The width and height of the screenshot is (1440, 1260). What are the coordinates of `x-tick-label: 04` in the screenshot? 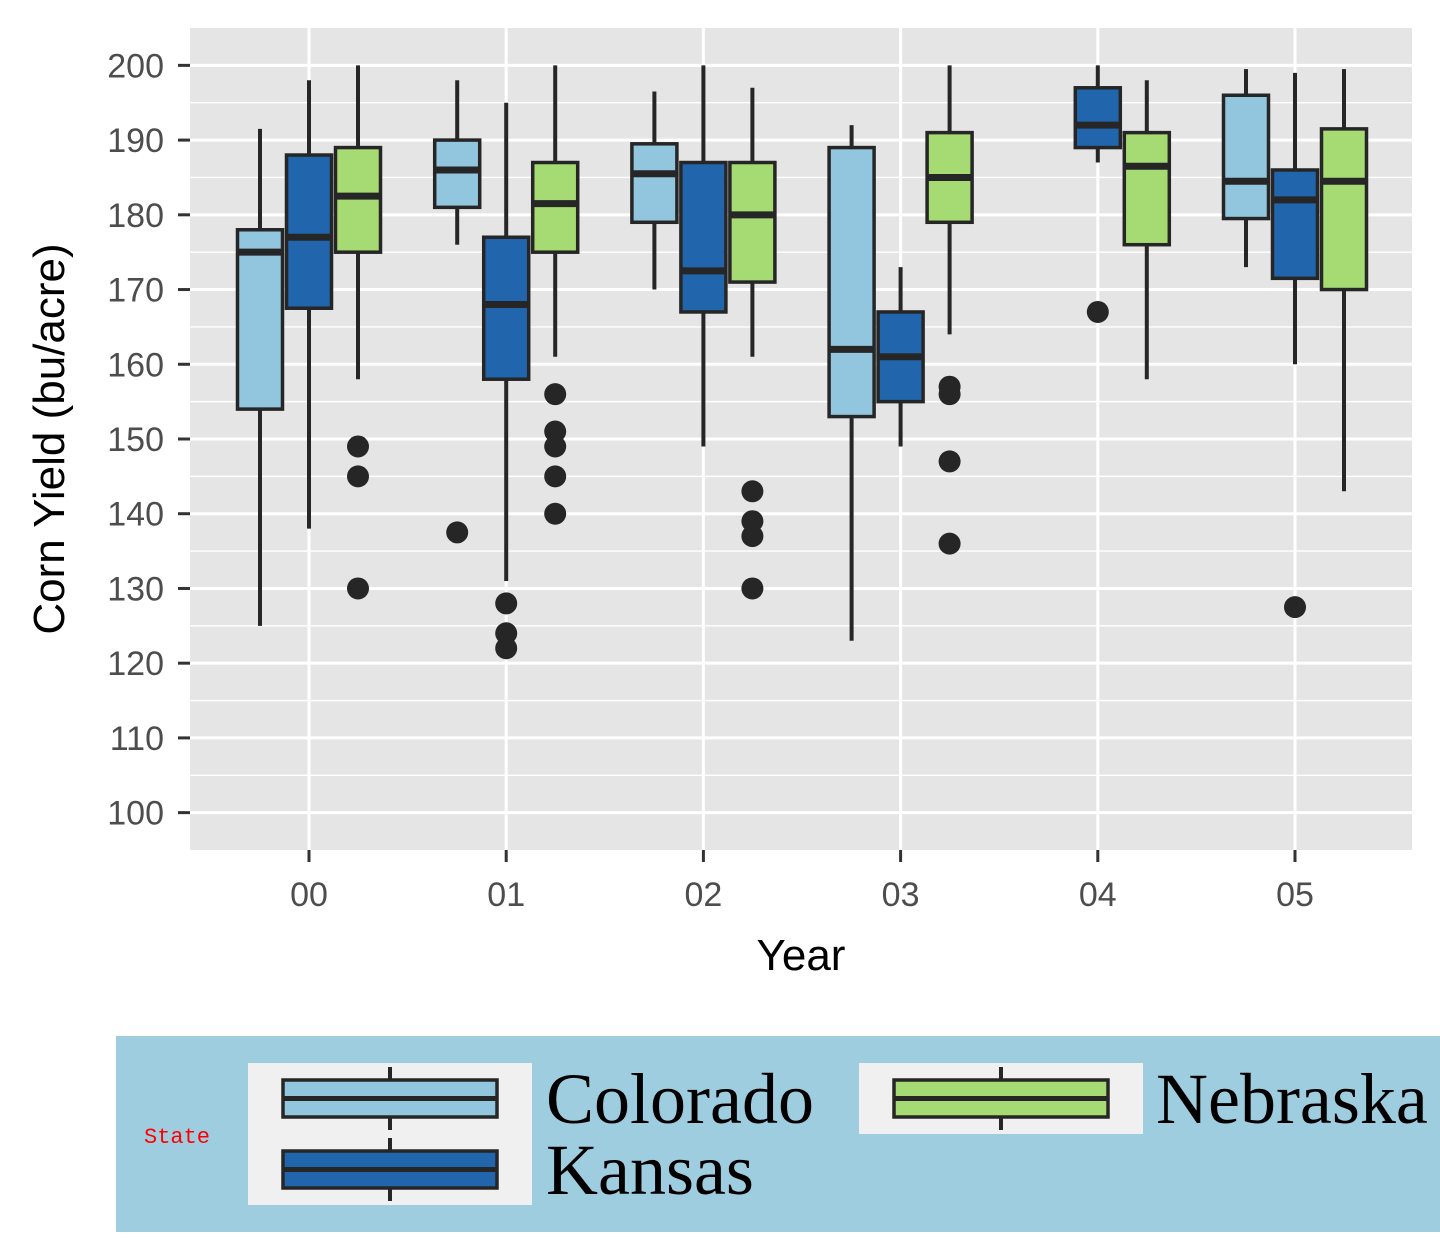 It's located at (1098, 895).